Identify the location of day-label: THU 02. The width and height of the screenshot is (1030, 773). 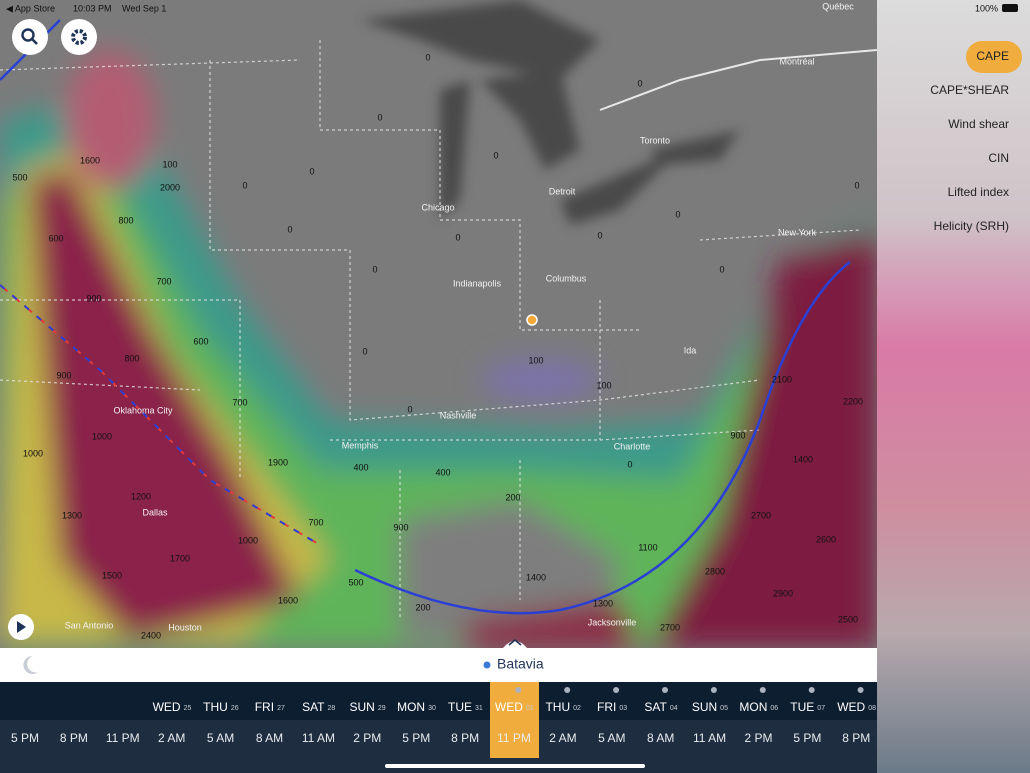
(563, 707).